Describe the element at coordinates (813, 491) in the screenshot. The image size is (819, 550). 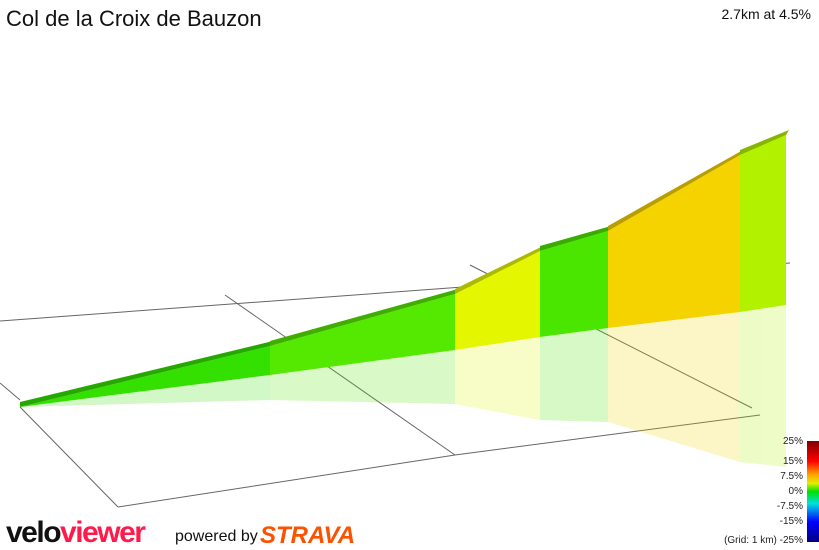
I see `gradient-color-scale` at that location.